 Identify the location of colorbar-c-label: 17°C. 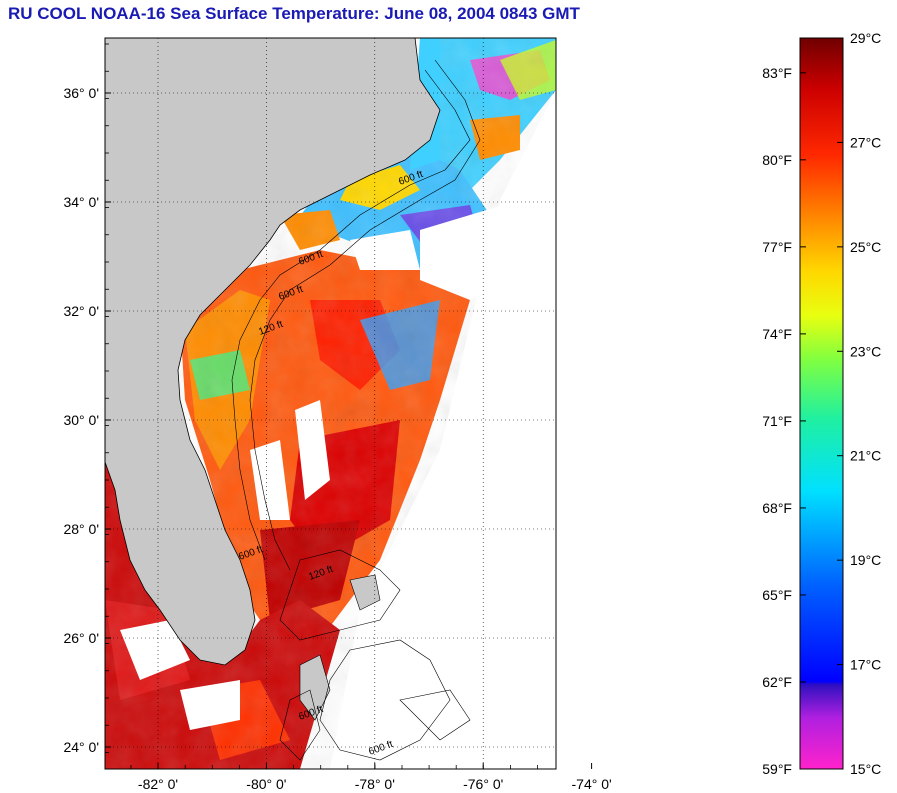
(865, 665).